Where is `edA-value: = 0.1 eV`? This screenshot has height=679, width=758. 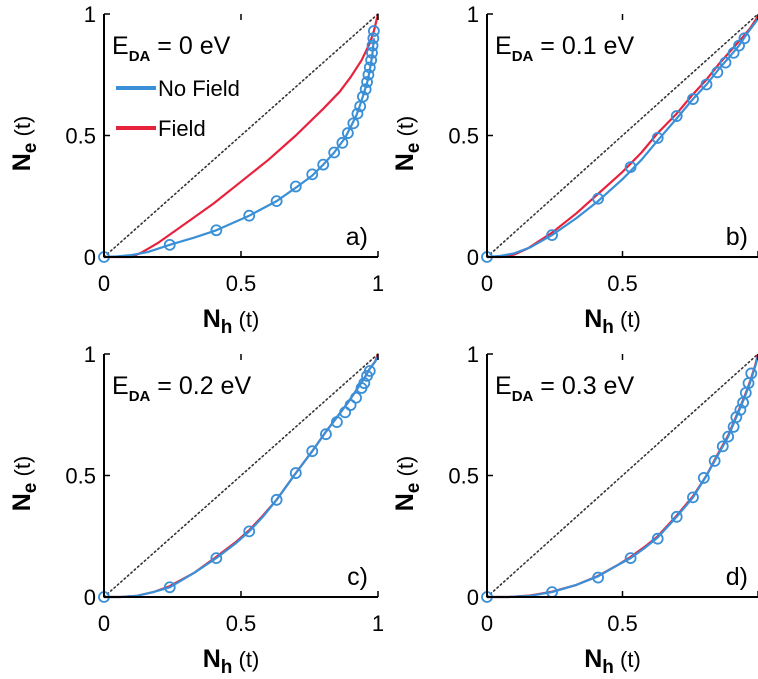 edA-value: = 0.1 eV is located at coordinates (583, 46).